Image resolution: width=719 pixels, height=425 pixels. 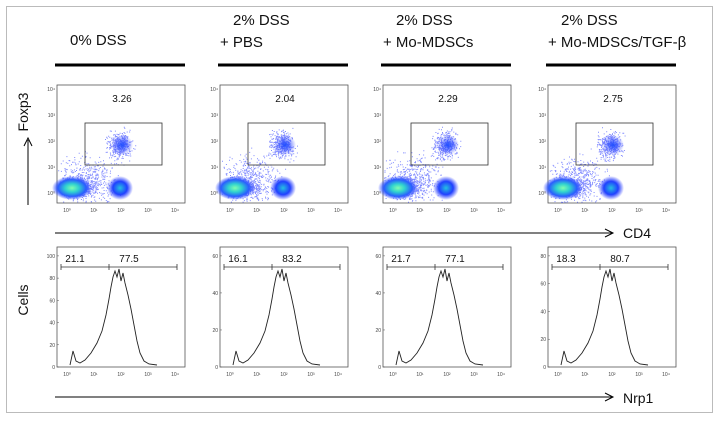 I want to click on gate-percent: 18.3, so click(x=566, y=259).